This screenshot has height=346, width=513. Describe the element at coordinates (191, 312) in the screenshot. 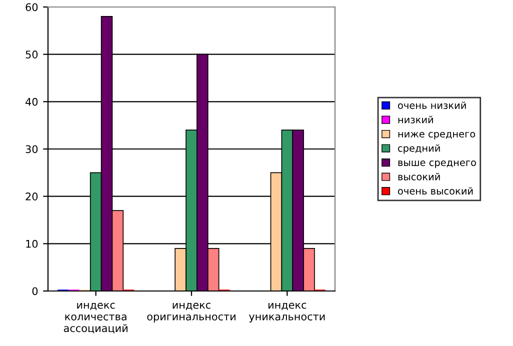

I see `x-tick-label: индекс оригинальности` at that location.